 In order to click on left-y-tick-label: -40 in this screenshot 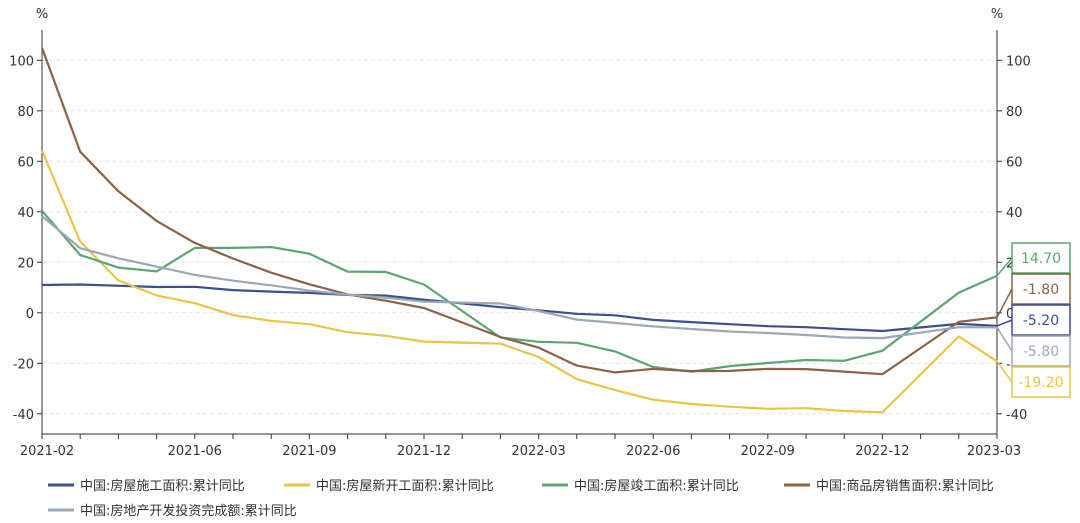, I will do `click(23, 415)`.